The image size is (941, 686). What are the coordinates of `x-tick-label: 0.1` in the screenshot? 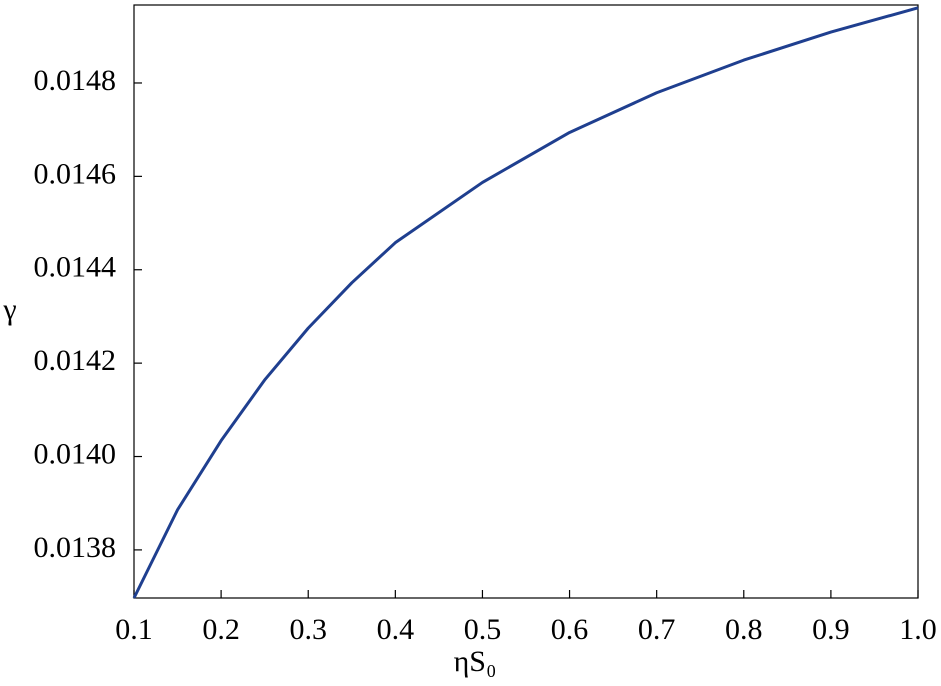 It's located at (134, 629).